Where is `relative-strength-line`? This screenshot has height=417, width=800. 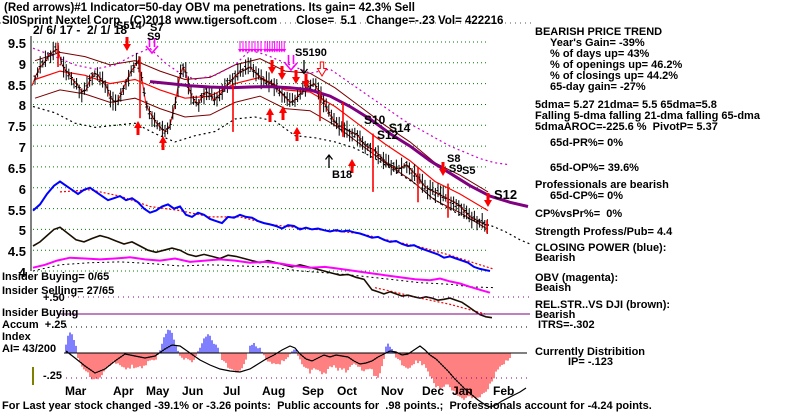
relative-strength-line is located at coordinates (262, 272).